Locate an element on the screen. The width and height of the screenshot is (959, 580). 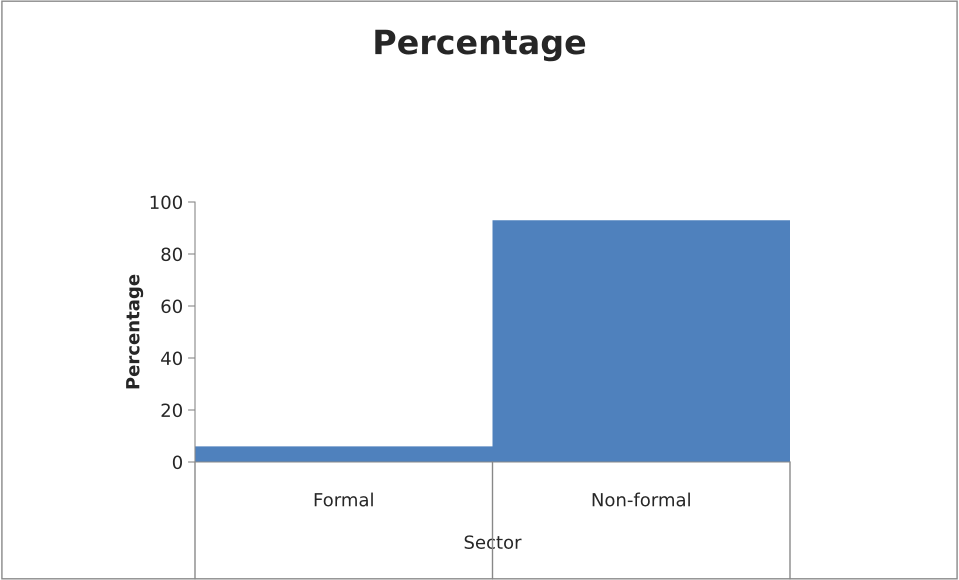
y-tick-label: 80 is located at coordinates (171, 254).